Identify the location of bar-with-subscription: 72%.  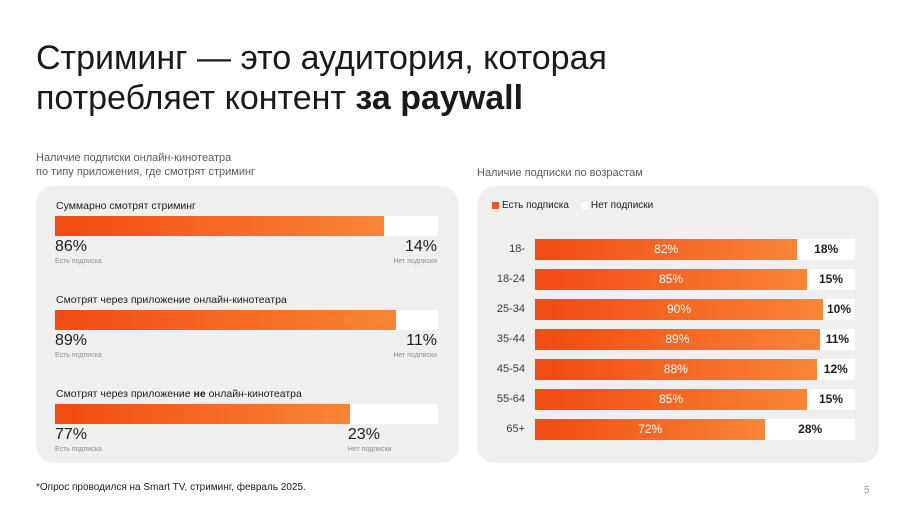
(650, 429).